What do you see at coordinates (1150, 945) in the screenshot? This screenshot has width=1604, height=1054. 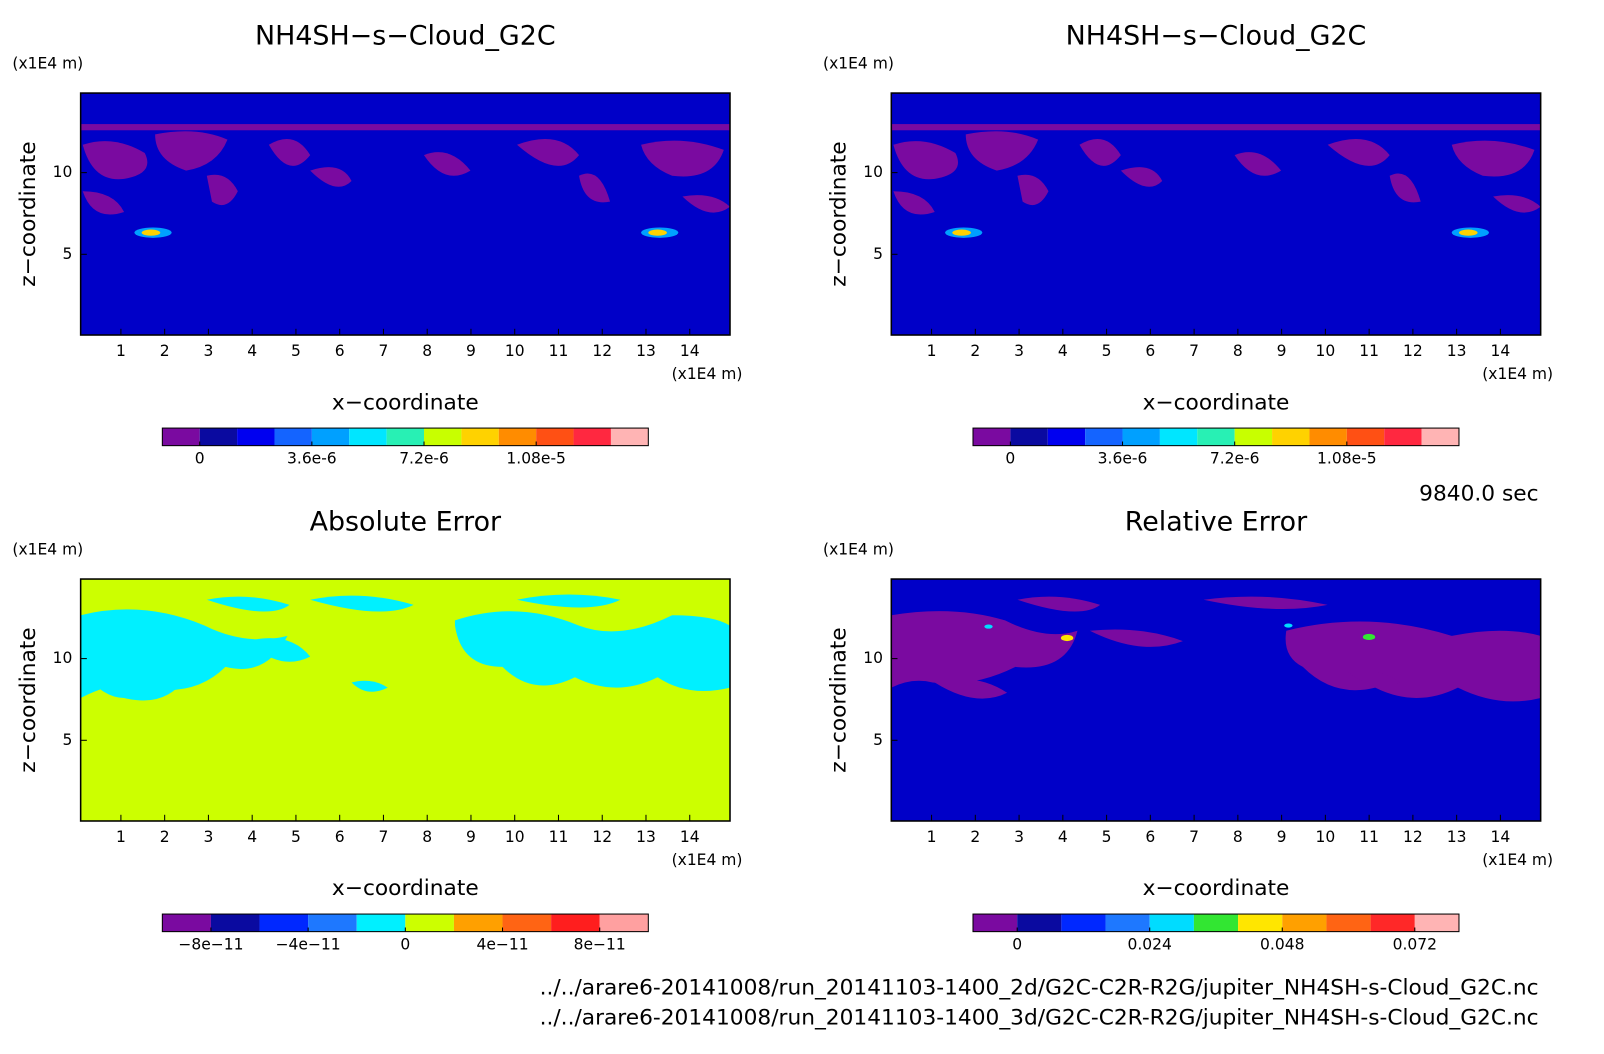 I see `colorbar-tick-label: 0.024` at bounding box center [1150, 945].